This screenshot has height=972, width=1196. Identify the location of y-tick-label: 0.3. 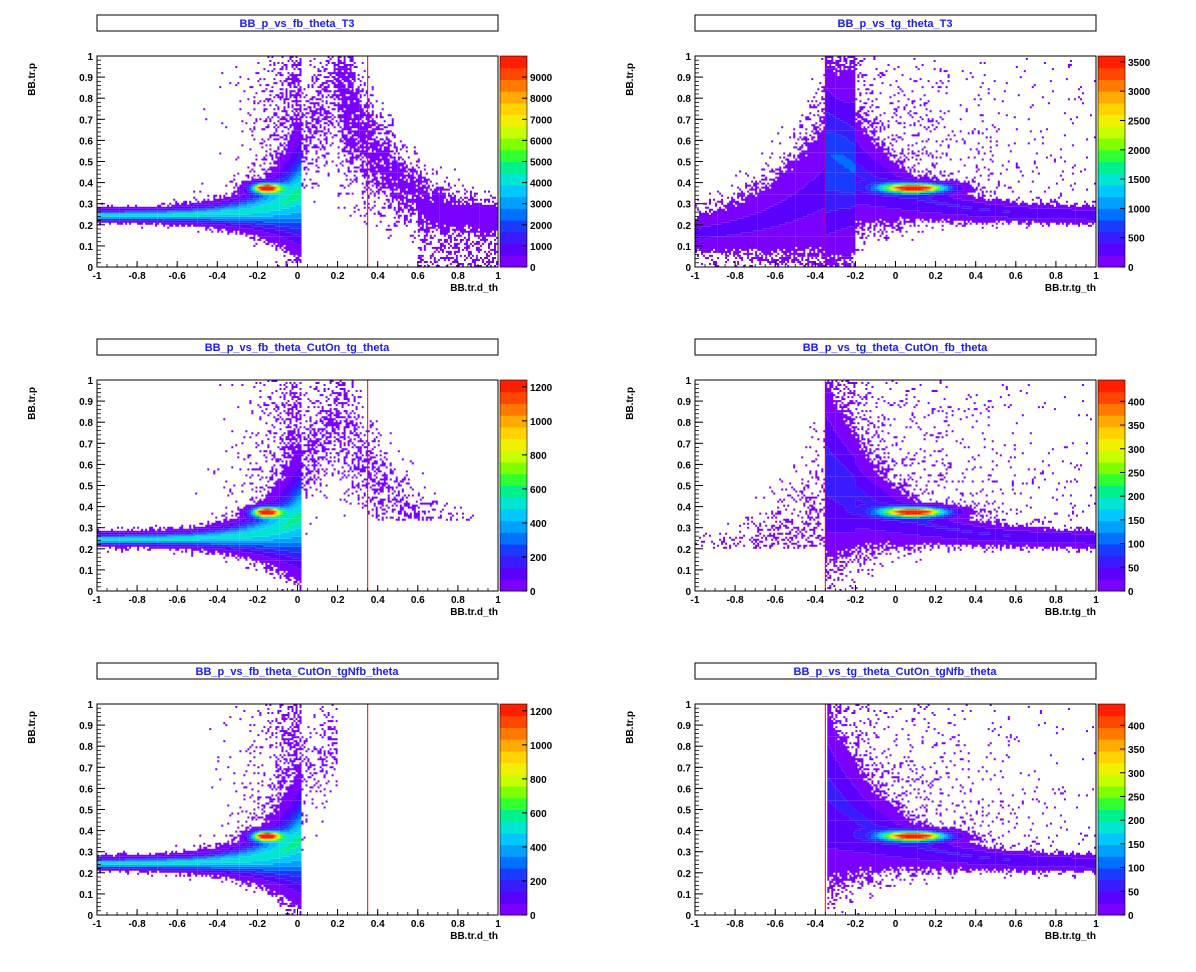
(86, 853).